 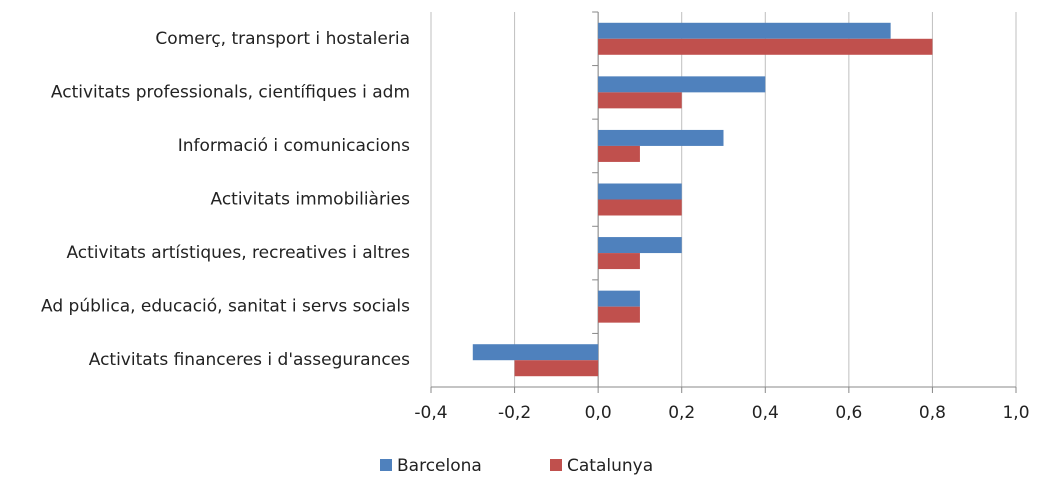 I want to click on y-tick-label: Activitats financeres i d'assegurances, so click(x=249, y=360).